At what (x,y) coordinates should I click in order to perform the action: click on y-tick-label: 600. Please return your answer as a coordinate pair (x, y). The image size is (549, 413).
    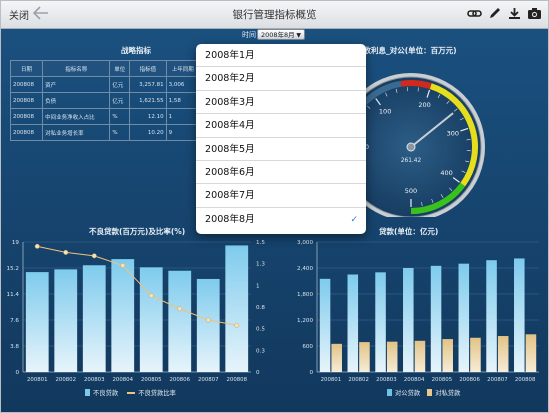
    Looking at the image, I should click on (307, 347).